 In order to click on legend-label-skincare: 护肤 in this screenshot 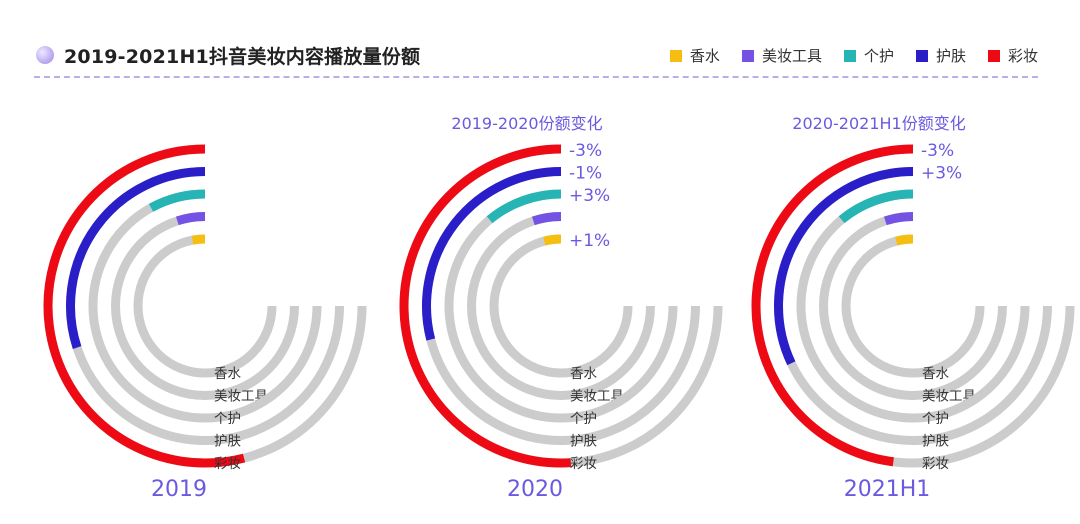, I will do `click(950, 56)`.